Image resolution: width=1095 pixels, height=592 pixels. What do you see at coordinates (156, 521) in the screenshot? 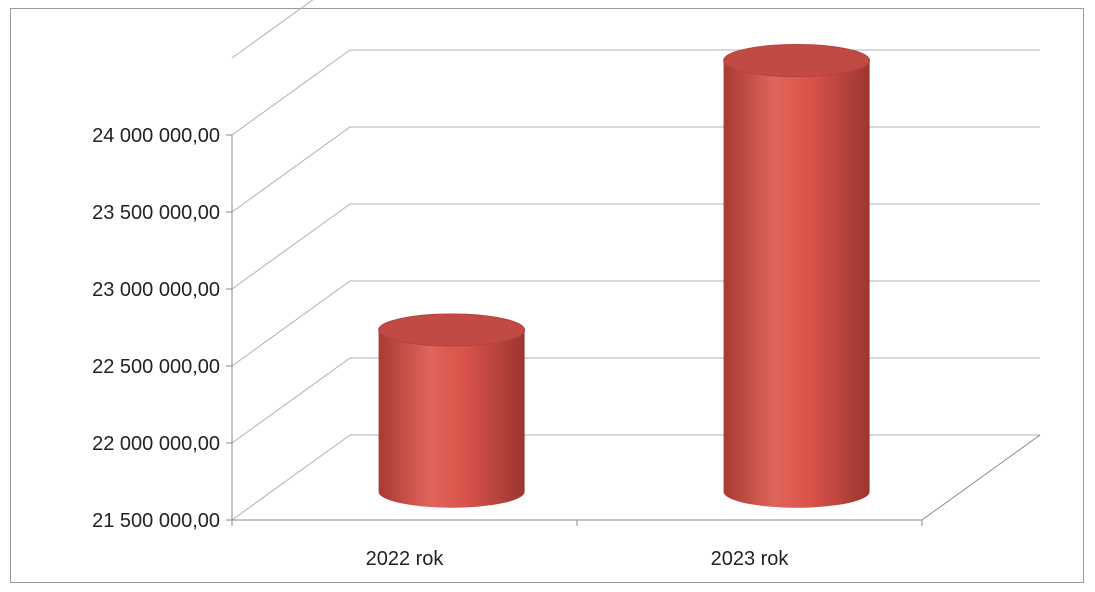
I see `y-tick-label: 21 500 000,00` at bounding box center [156, 521].